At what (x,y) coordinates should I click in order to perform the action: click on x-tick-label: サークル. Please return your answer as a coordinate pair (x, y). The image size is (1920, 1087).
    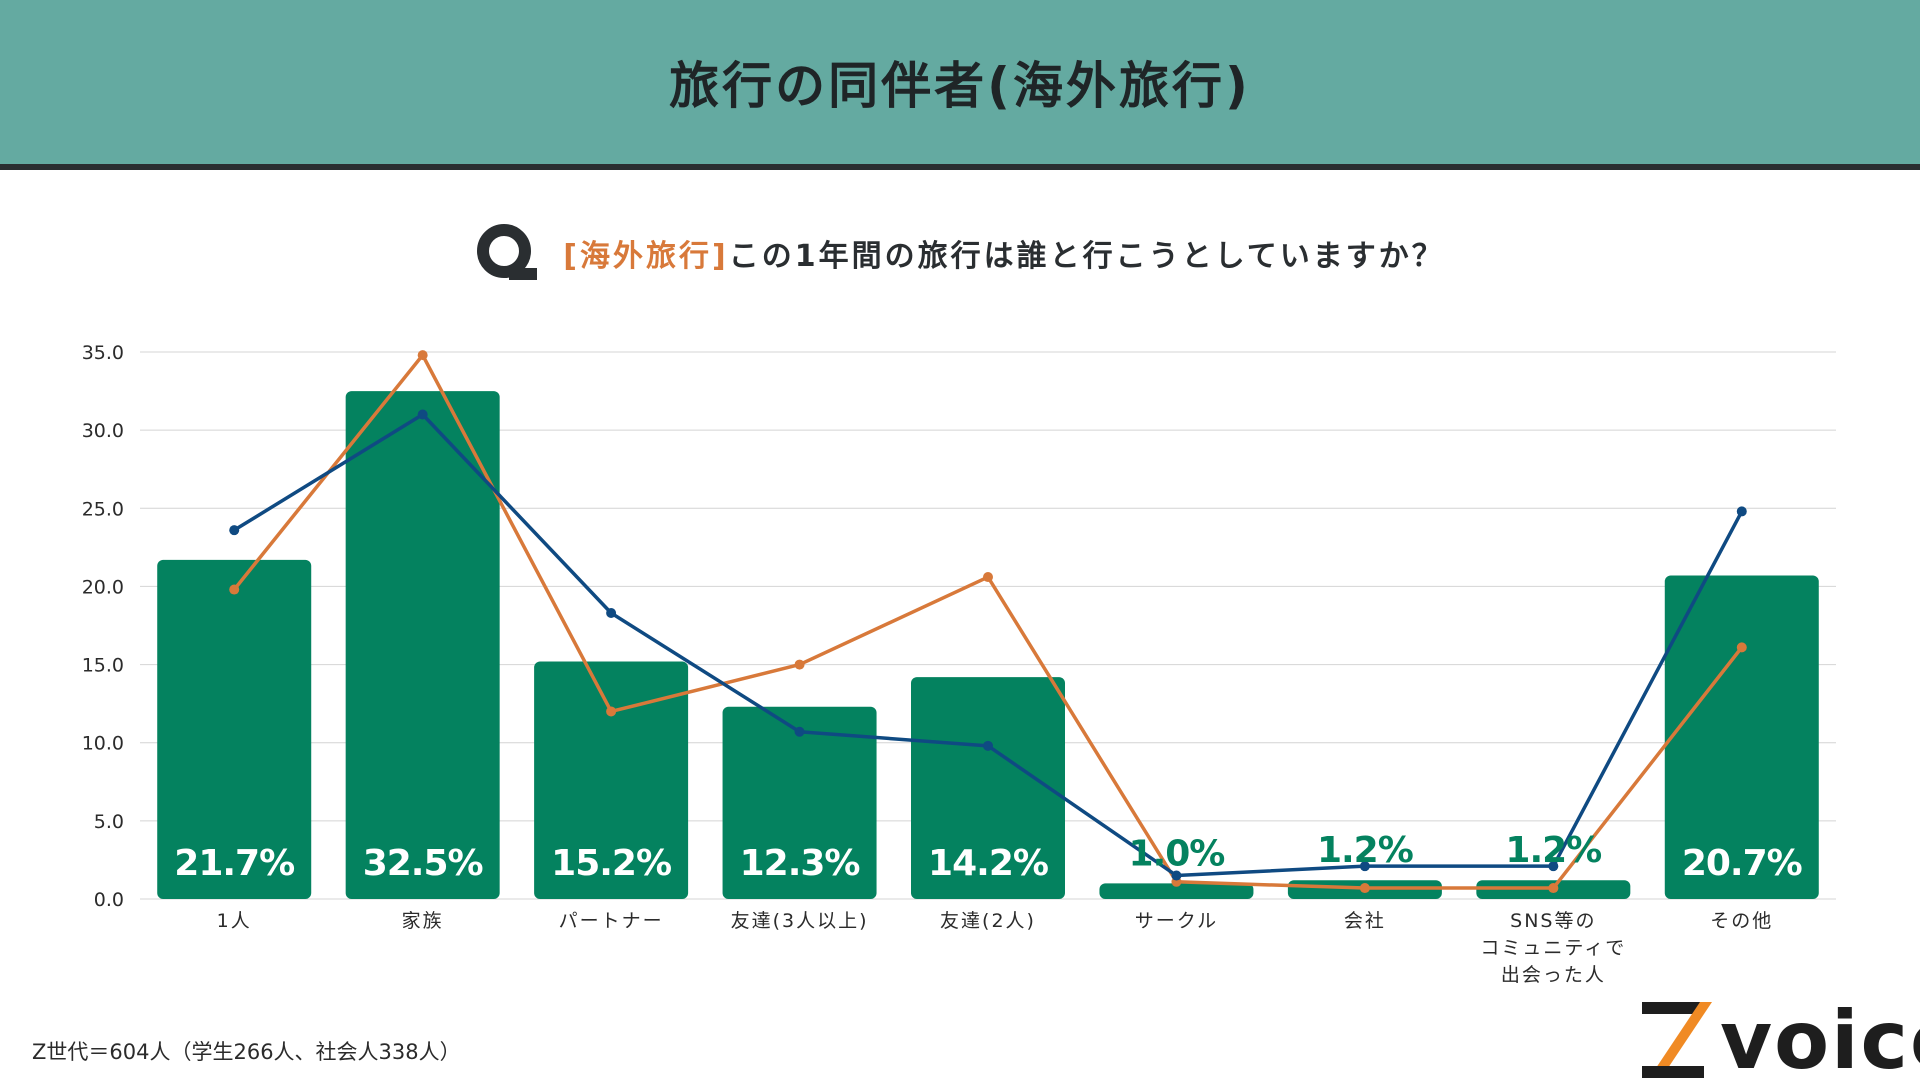
    Looking at the image, I should click on (1176, 921).